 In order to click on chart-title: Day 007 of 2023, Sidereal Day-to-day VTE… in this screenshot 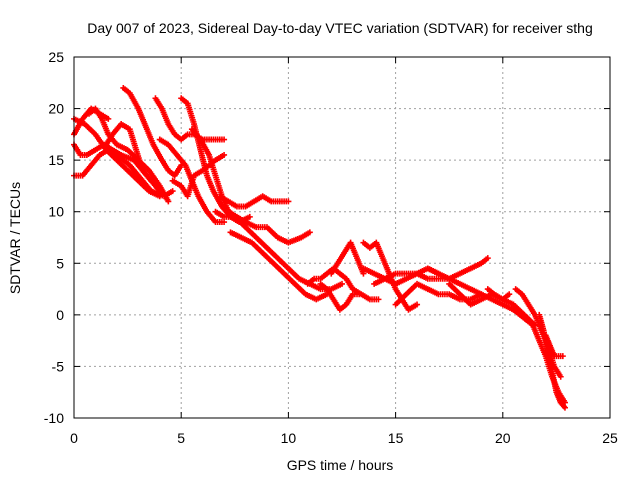, I will do `click(340, 28)`.